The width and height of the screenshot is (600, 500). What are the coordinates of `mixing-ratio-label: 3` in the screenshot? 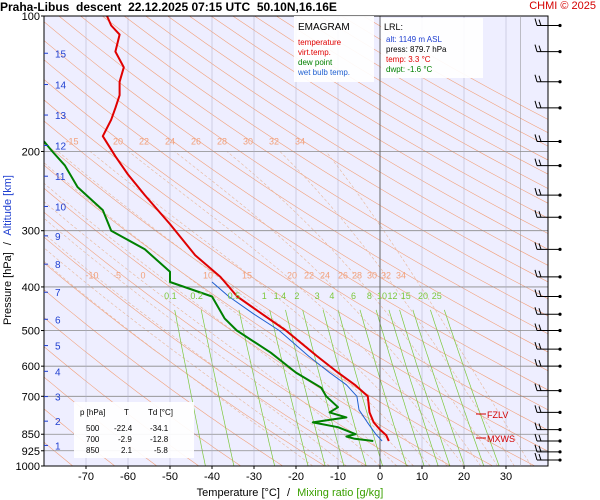 It's located at (317, 296).